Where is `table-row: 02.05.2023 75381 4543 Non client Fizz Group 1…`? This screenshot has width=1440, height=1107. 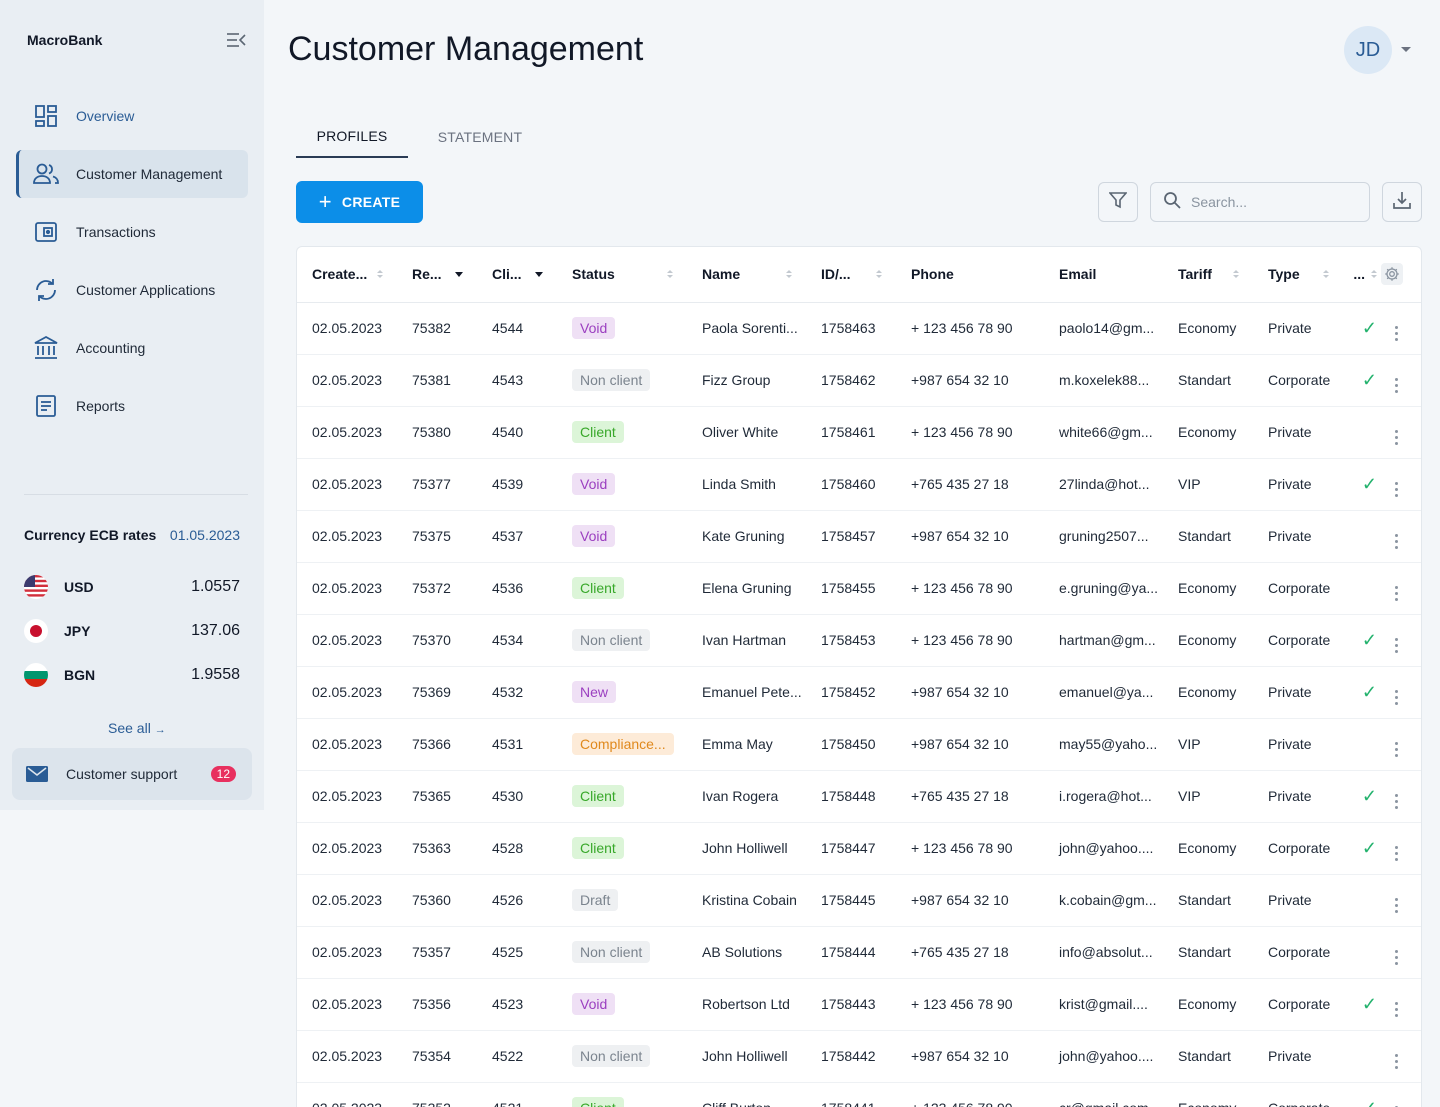 table-row: 02.05.2023 75381 4543 Non client Fizz Group 1… is located at coordinates (859, 380).